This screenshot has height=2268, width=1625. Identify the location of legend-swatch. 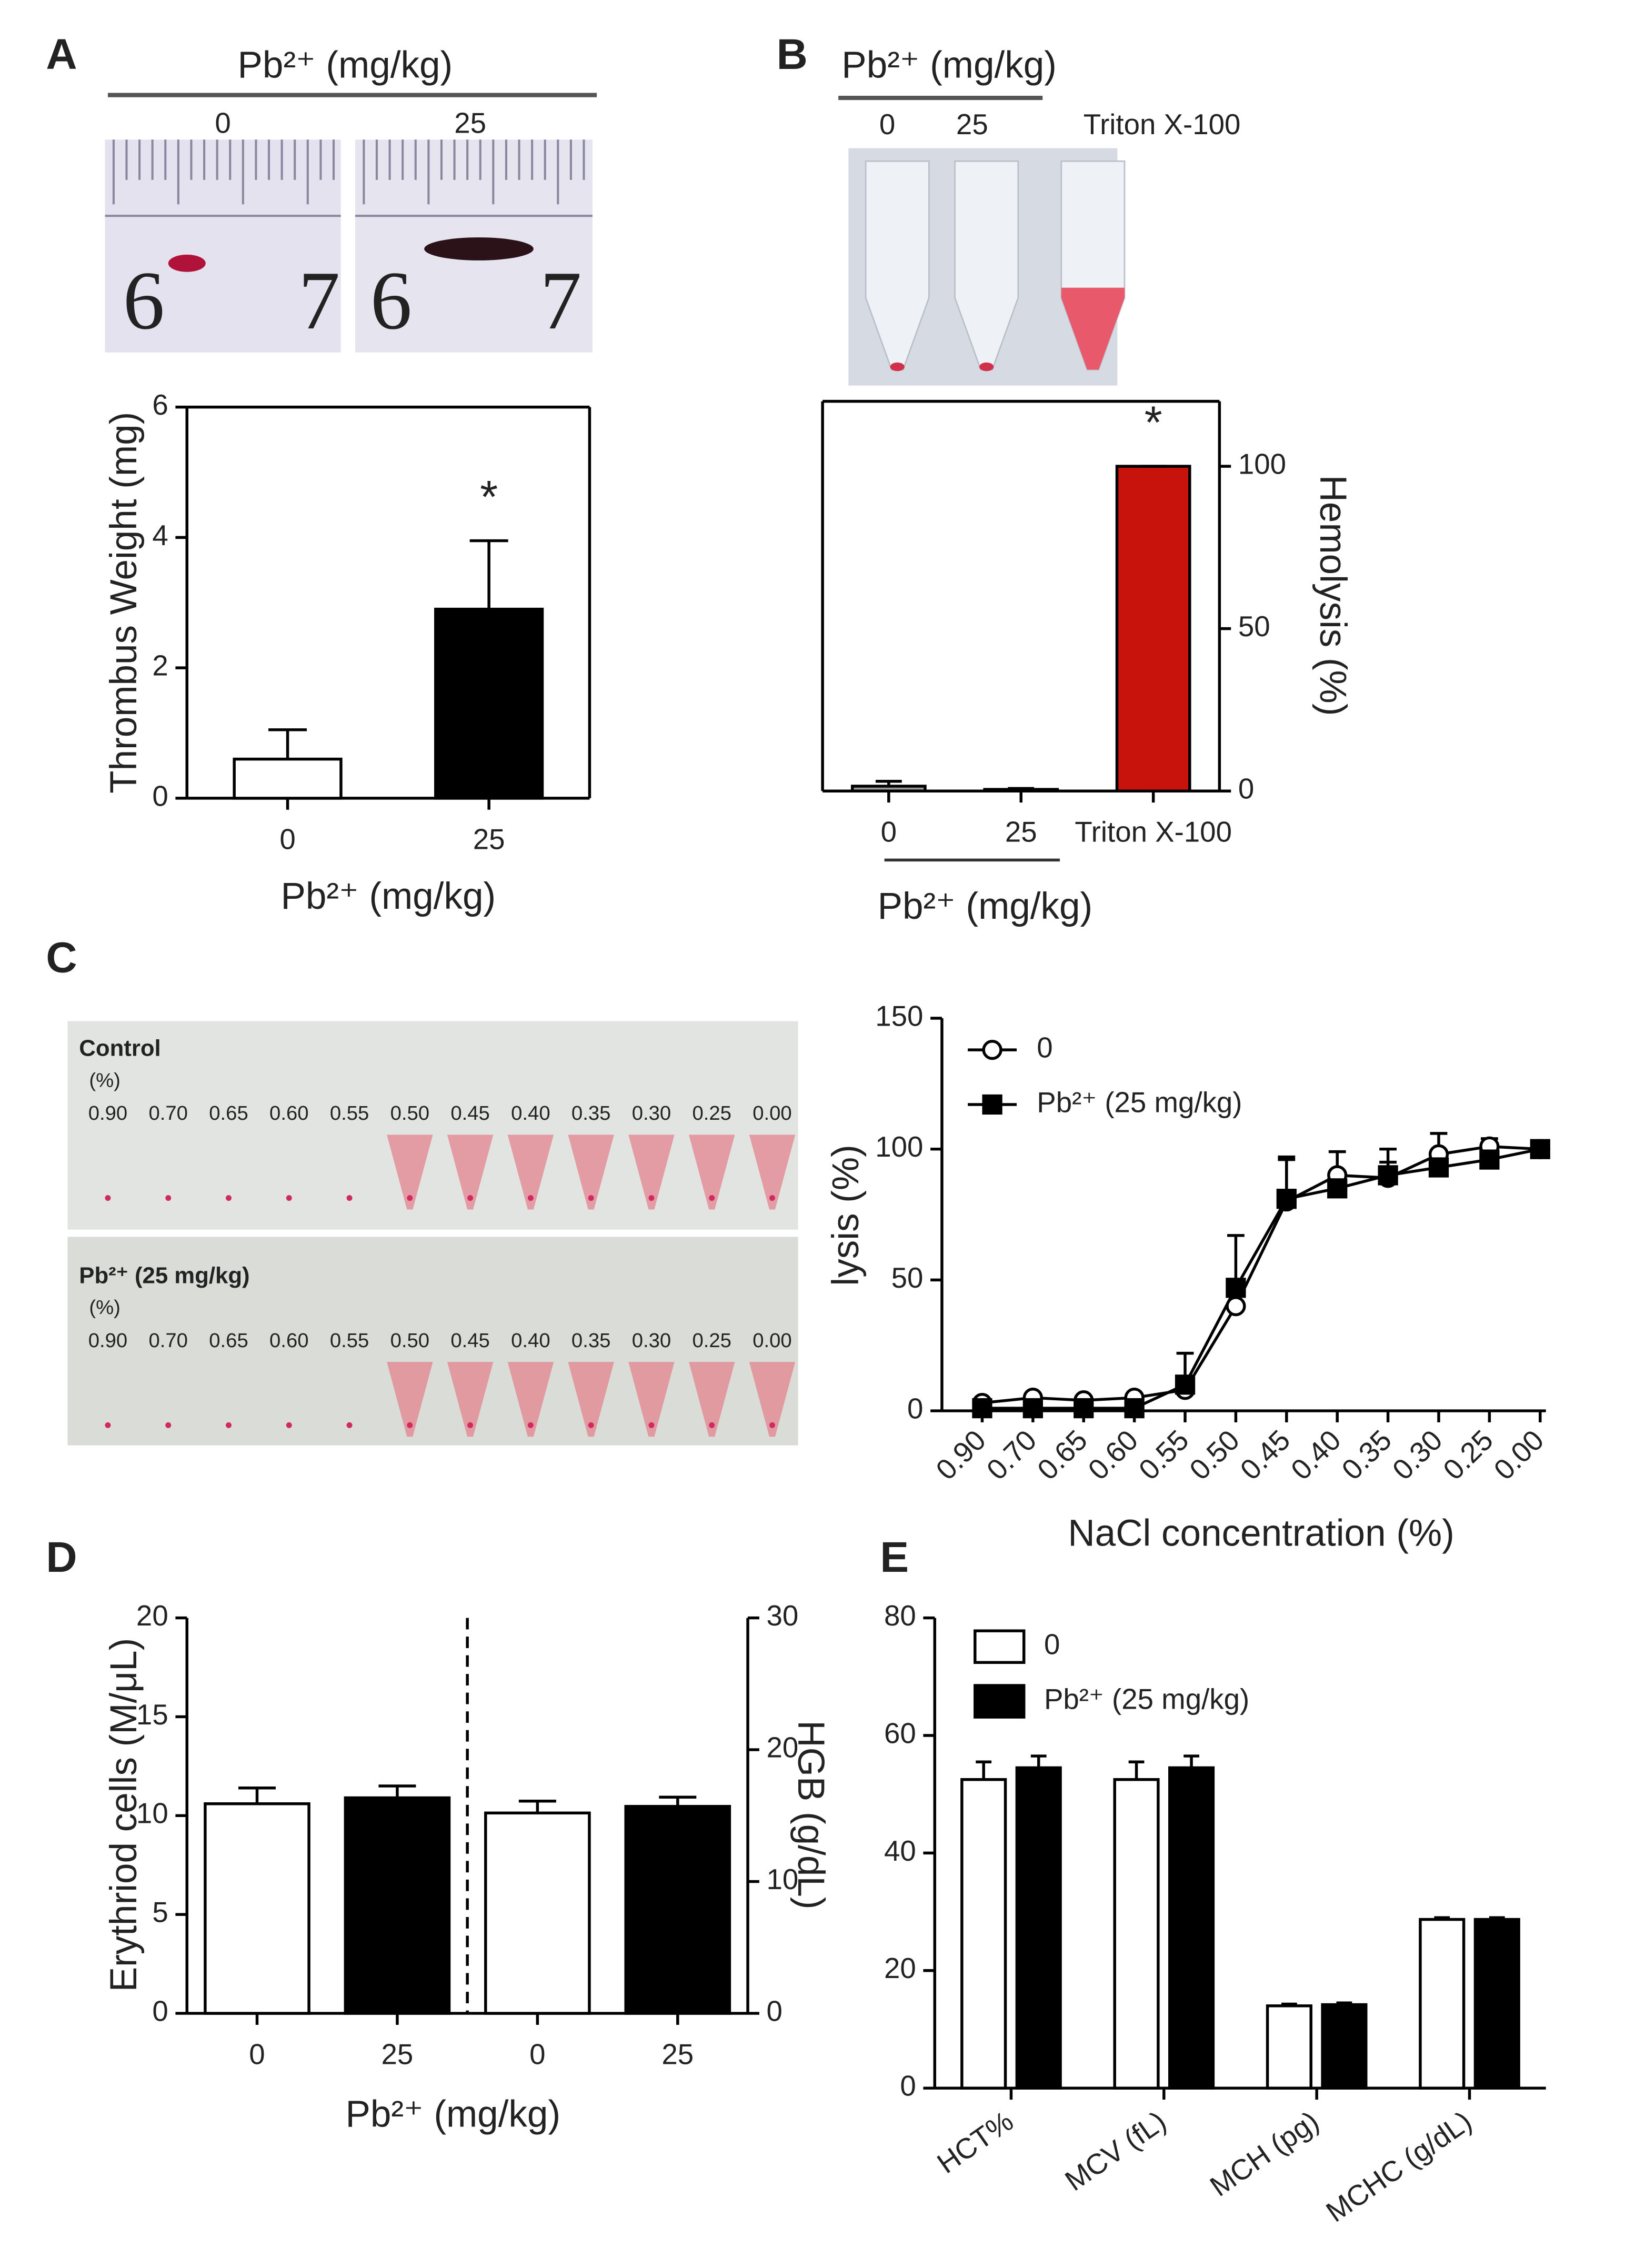
(1000, 1646).